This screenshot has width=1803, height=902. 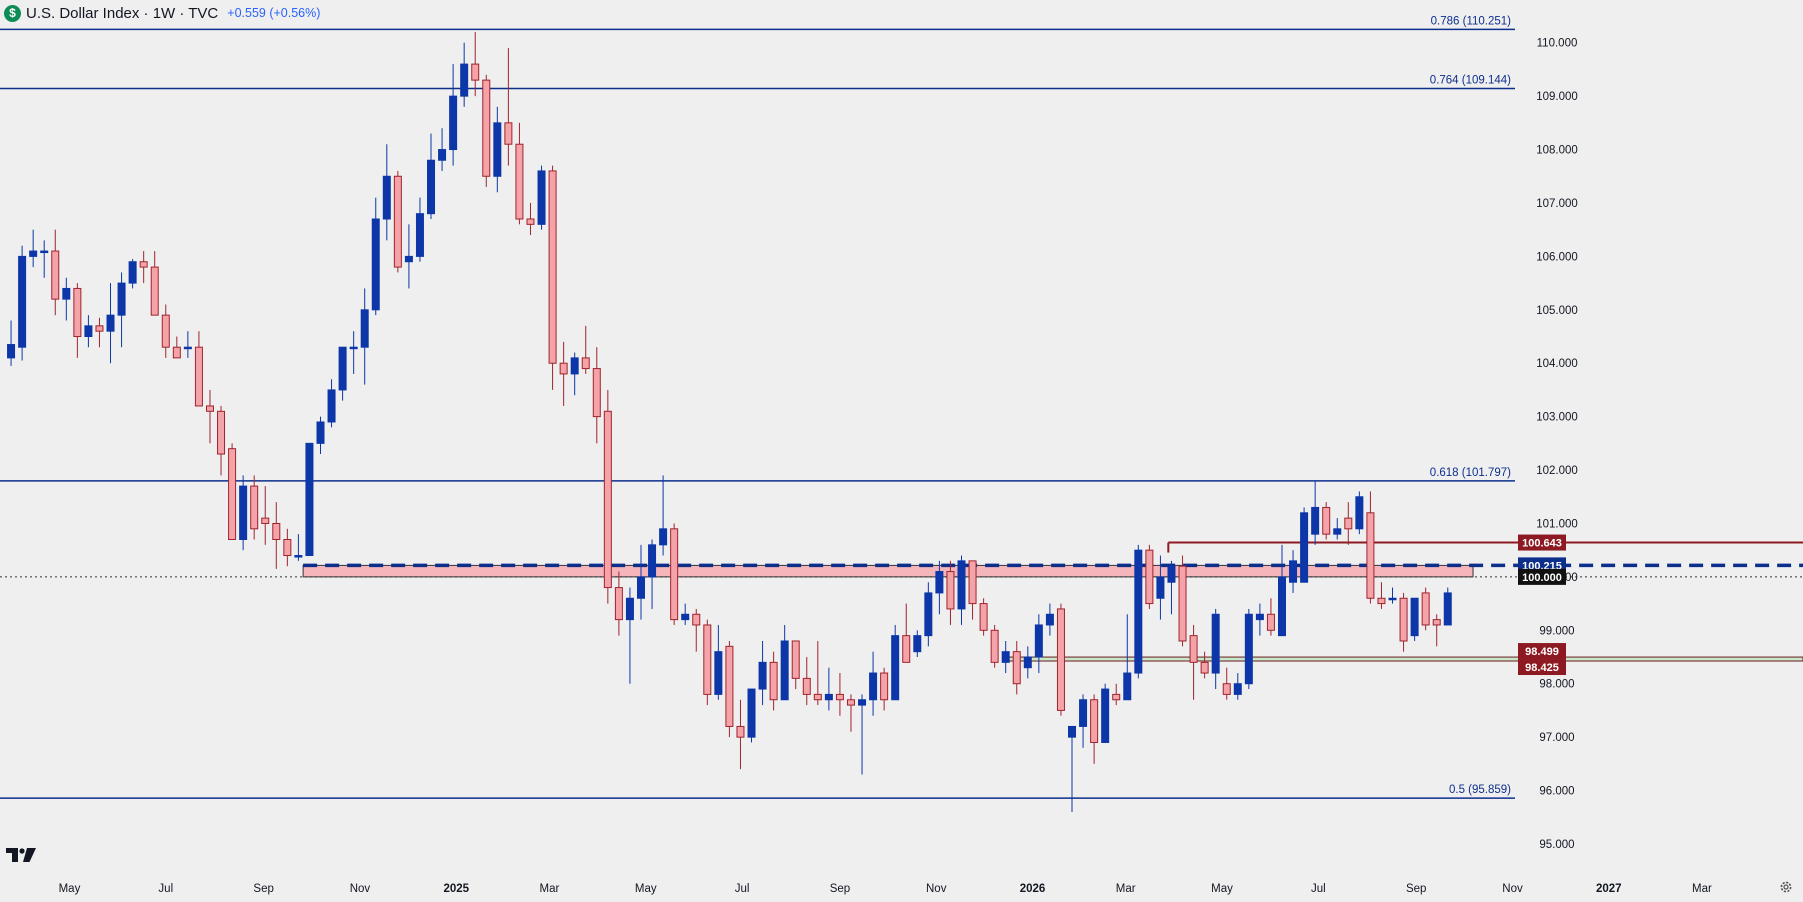 What do you see at coordinates (263, 889) in the screenshot?
I see `x-tick-label: Sep` at bounding box center [263, 889].